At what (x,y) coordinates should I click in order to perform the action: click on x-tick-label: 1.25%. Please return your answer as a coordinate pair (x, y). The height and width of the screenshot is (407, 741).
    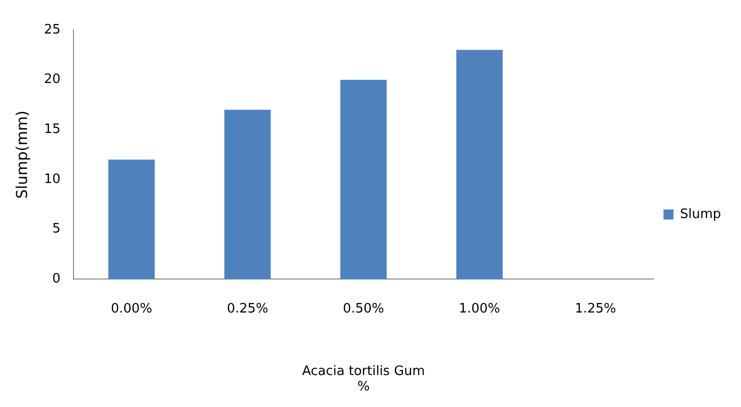
    Looking at the image, I should click on (595, 308).